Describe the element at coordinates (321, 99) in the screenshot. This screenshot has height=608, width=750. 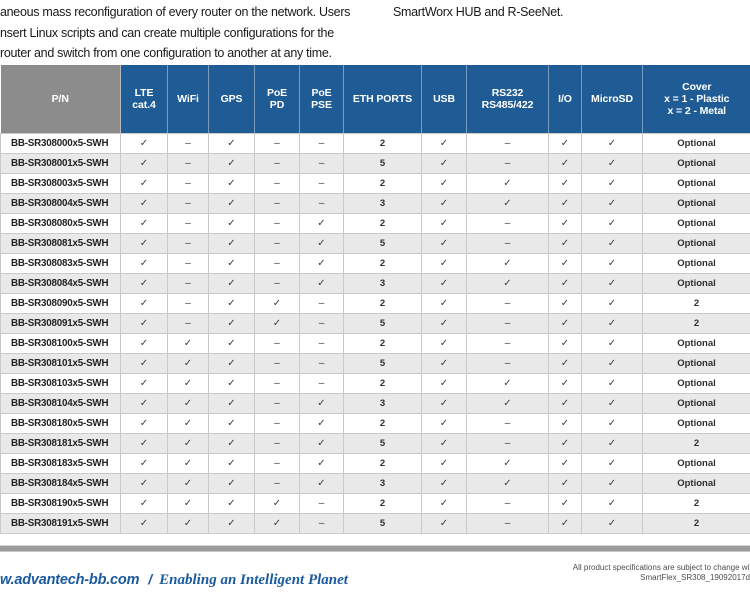
I see `column-header-poe-pse: PoE PSE` at that location.